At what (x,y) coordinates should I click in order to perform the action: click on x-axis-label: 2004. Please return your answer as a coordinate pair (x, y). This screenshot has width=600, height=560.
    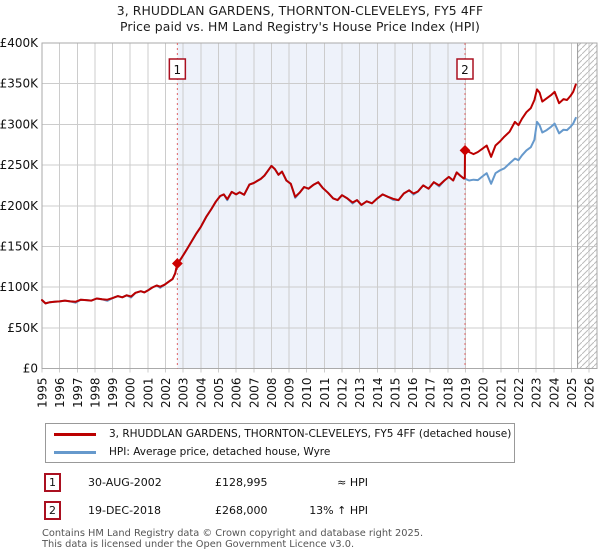
    Looking at the image, I should click on (201, 392).